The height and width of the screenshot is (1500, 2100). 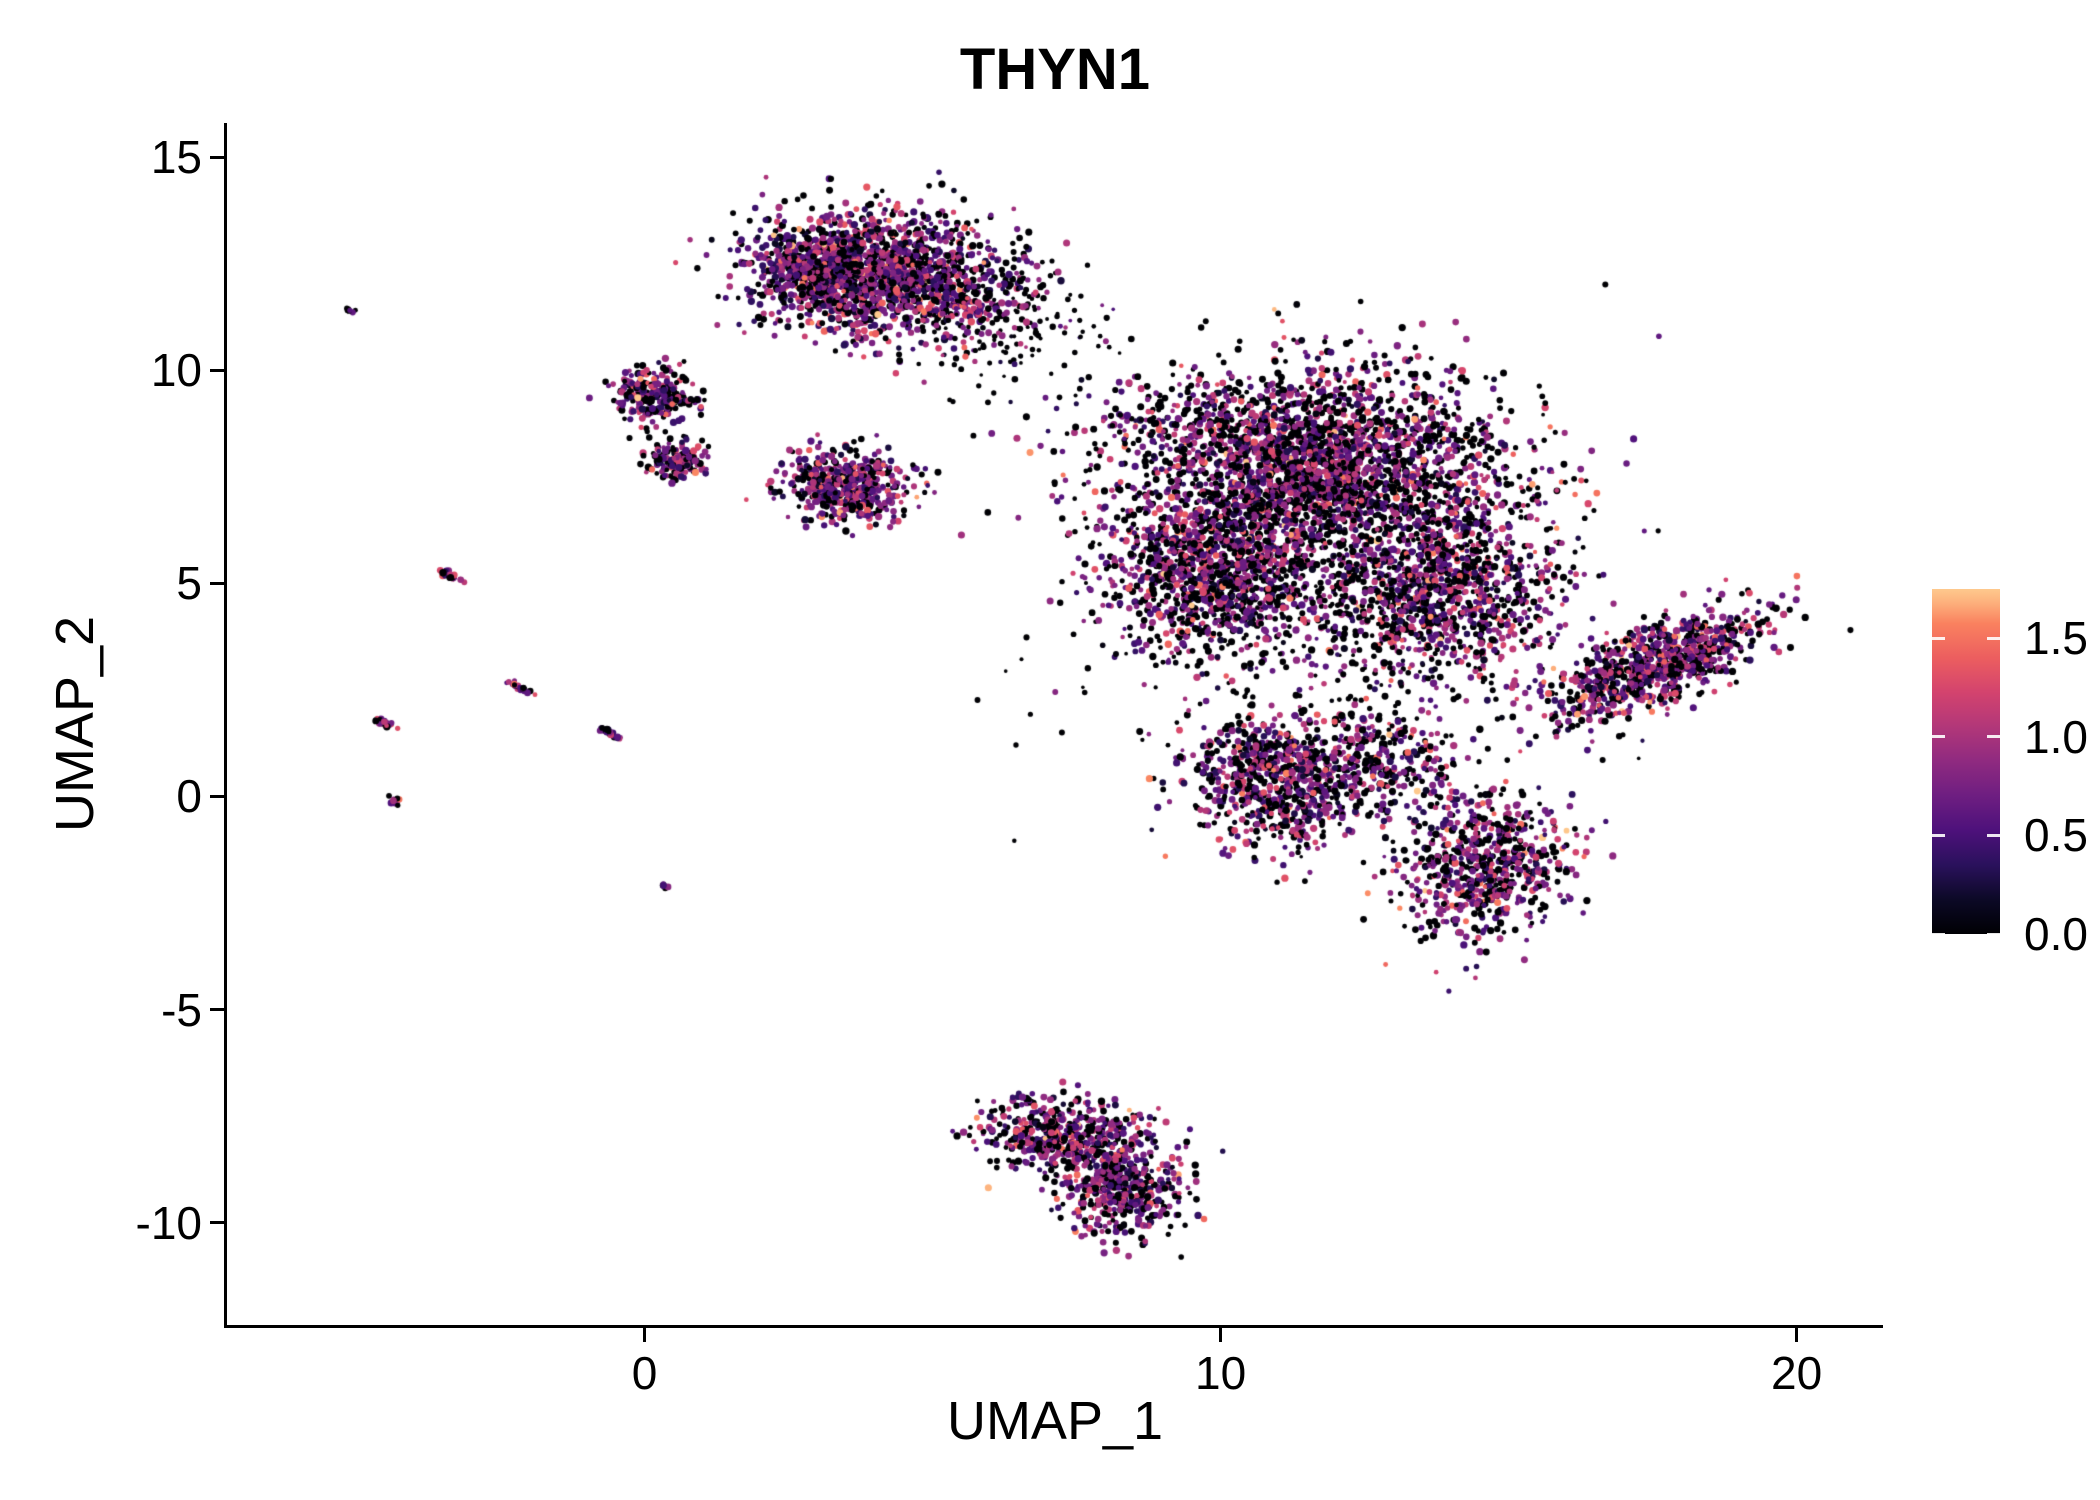 I want to click on x-axis-label: UMAP_1, so click(x=1055, y=1421).